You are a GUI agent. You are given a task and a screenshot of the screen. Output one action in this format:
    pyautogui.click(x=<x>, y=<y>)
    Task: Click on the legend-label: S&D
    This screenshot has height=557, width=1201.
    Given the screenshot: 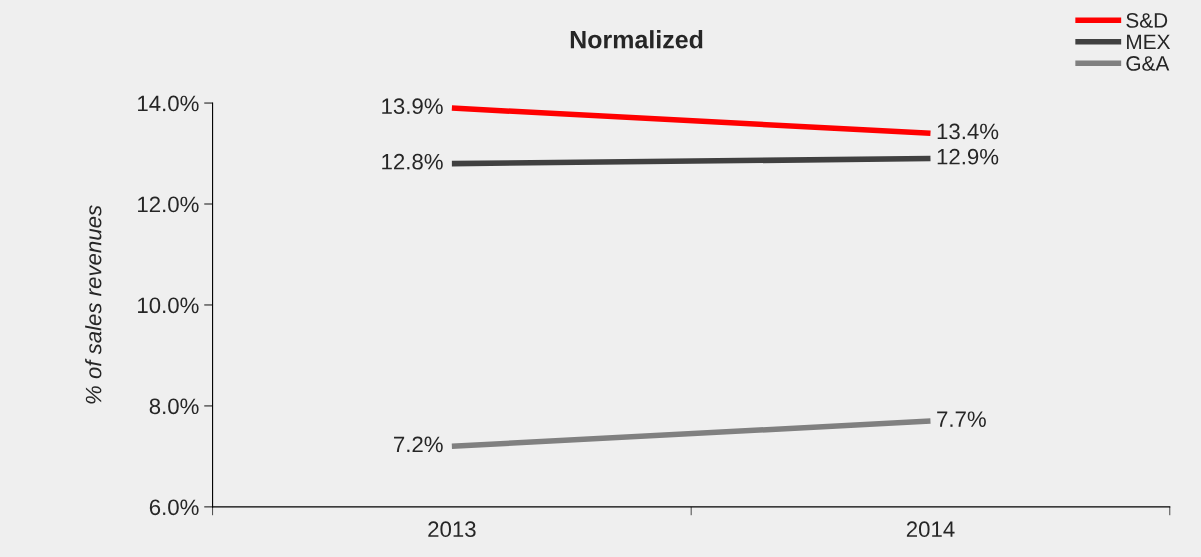 What is the action you would take?
    pyautogui.click(x=1147, y=20)
    